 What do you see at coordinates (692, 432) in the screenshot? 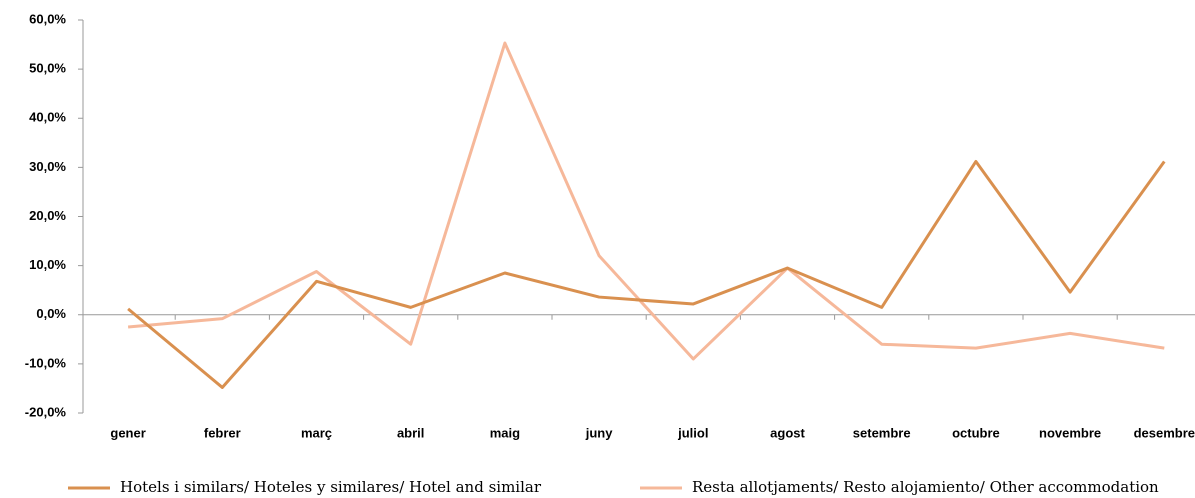
I see `x-tick-label: juliol` at bounding box center [692, 432].